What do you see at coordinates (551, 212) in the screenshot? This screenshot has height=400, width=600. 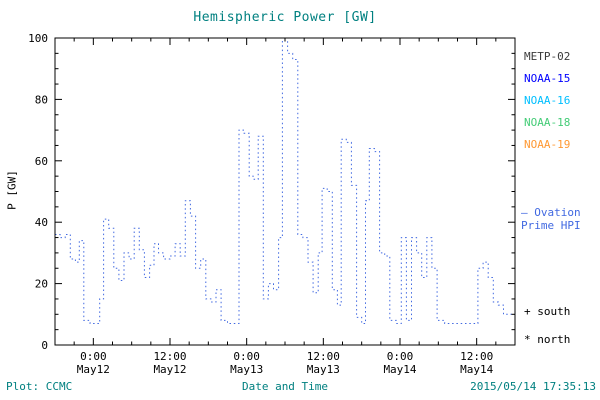 I see `legend-ovation-line1: – Ovation` at bounding box center [551, 212].